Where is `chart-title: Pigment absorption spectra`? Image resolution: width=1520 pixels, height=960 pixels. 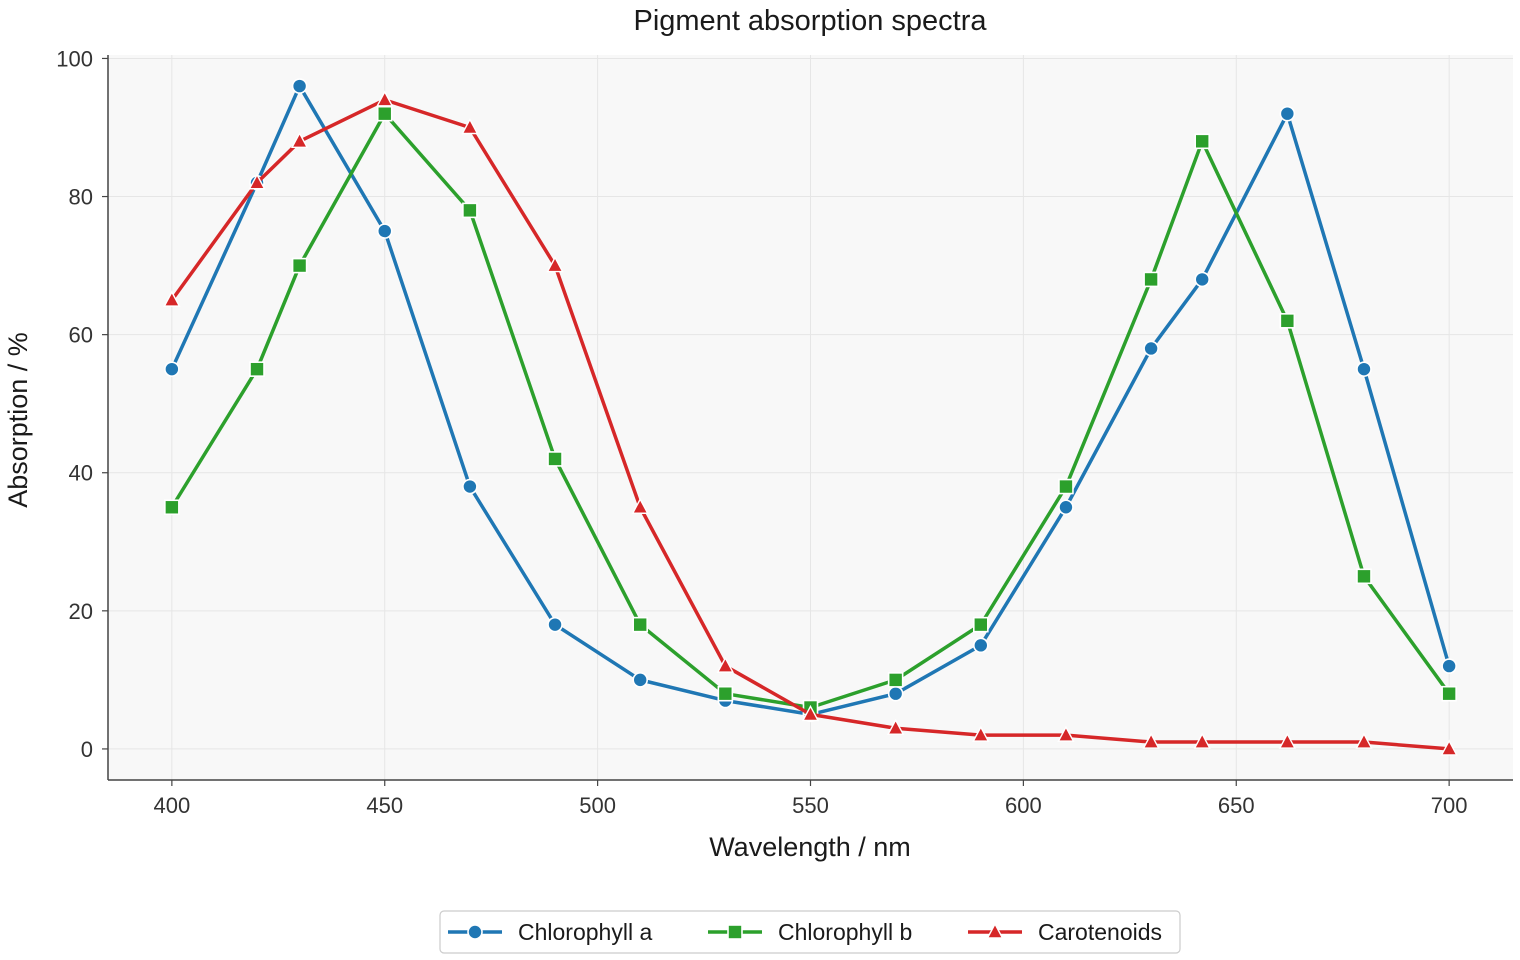 chart-title: Pigment absorption spectra is located at coordinates (810, 21).